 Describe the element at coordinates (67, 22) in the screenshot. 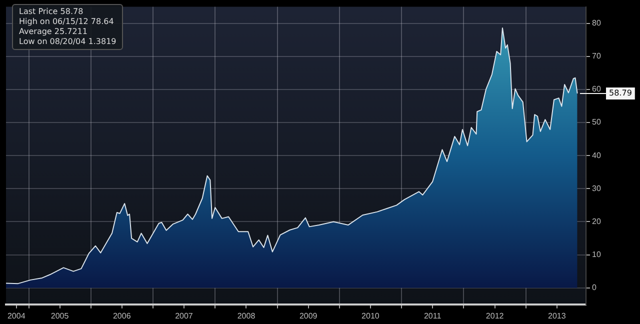

I see `annotation: High on 06/15/12 78.64` at that location.